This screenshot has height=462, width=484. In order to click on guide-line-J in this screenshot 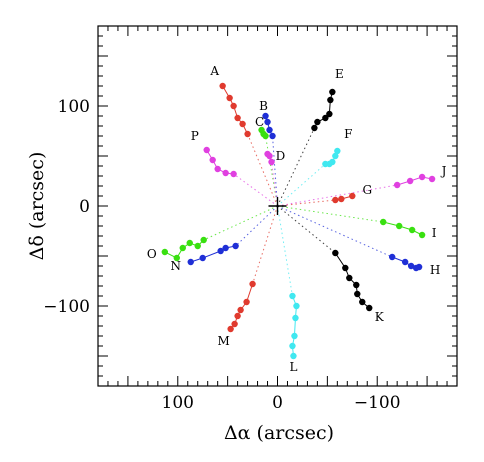, I will do `click(337, 195)`.